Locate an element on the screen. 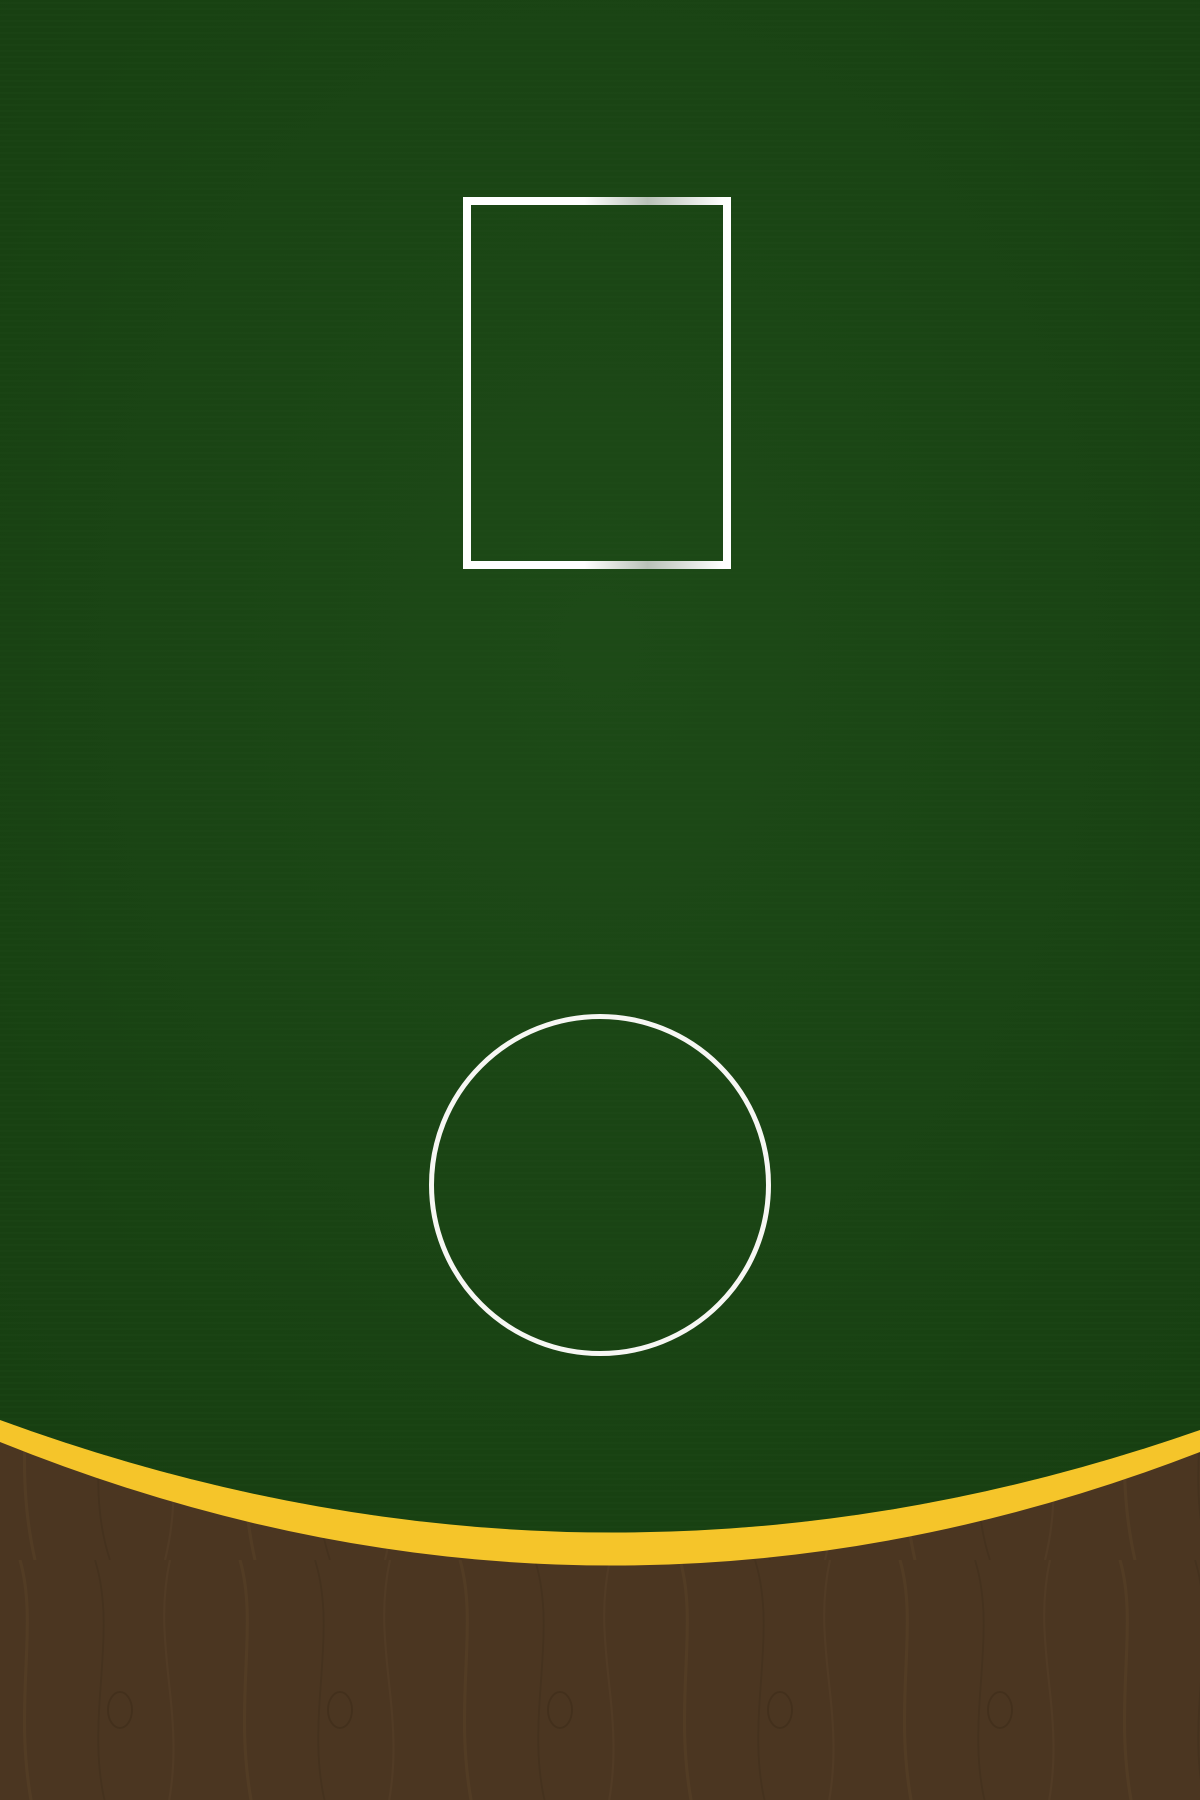 The height and width of the screenshot is (1800, 1200). dealer-card-slot is located at coordinates (597, 383).